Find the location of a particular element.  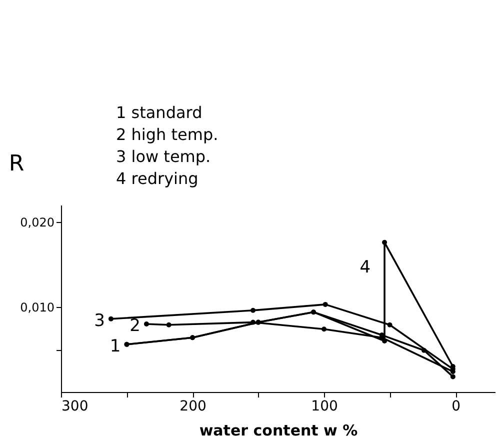

x-tick-label: 100 is located at coordinates (324, 406).